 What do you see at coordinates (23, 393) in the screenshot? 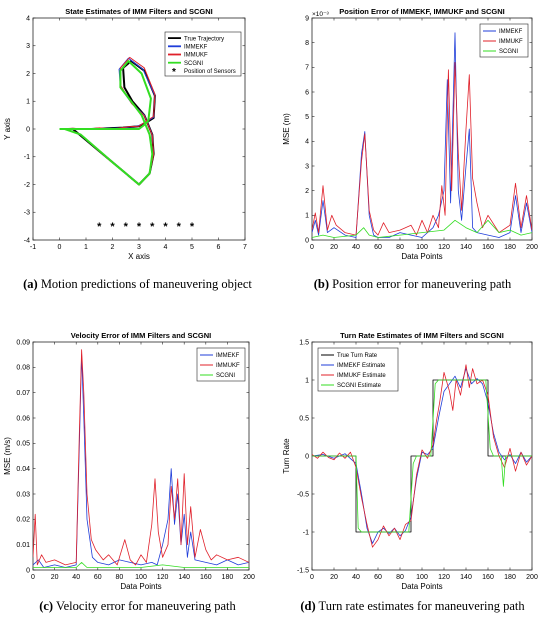
I see `y-tick-label: 0.07` at bounding box center [23, 393].